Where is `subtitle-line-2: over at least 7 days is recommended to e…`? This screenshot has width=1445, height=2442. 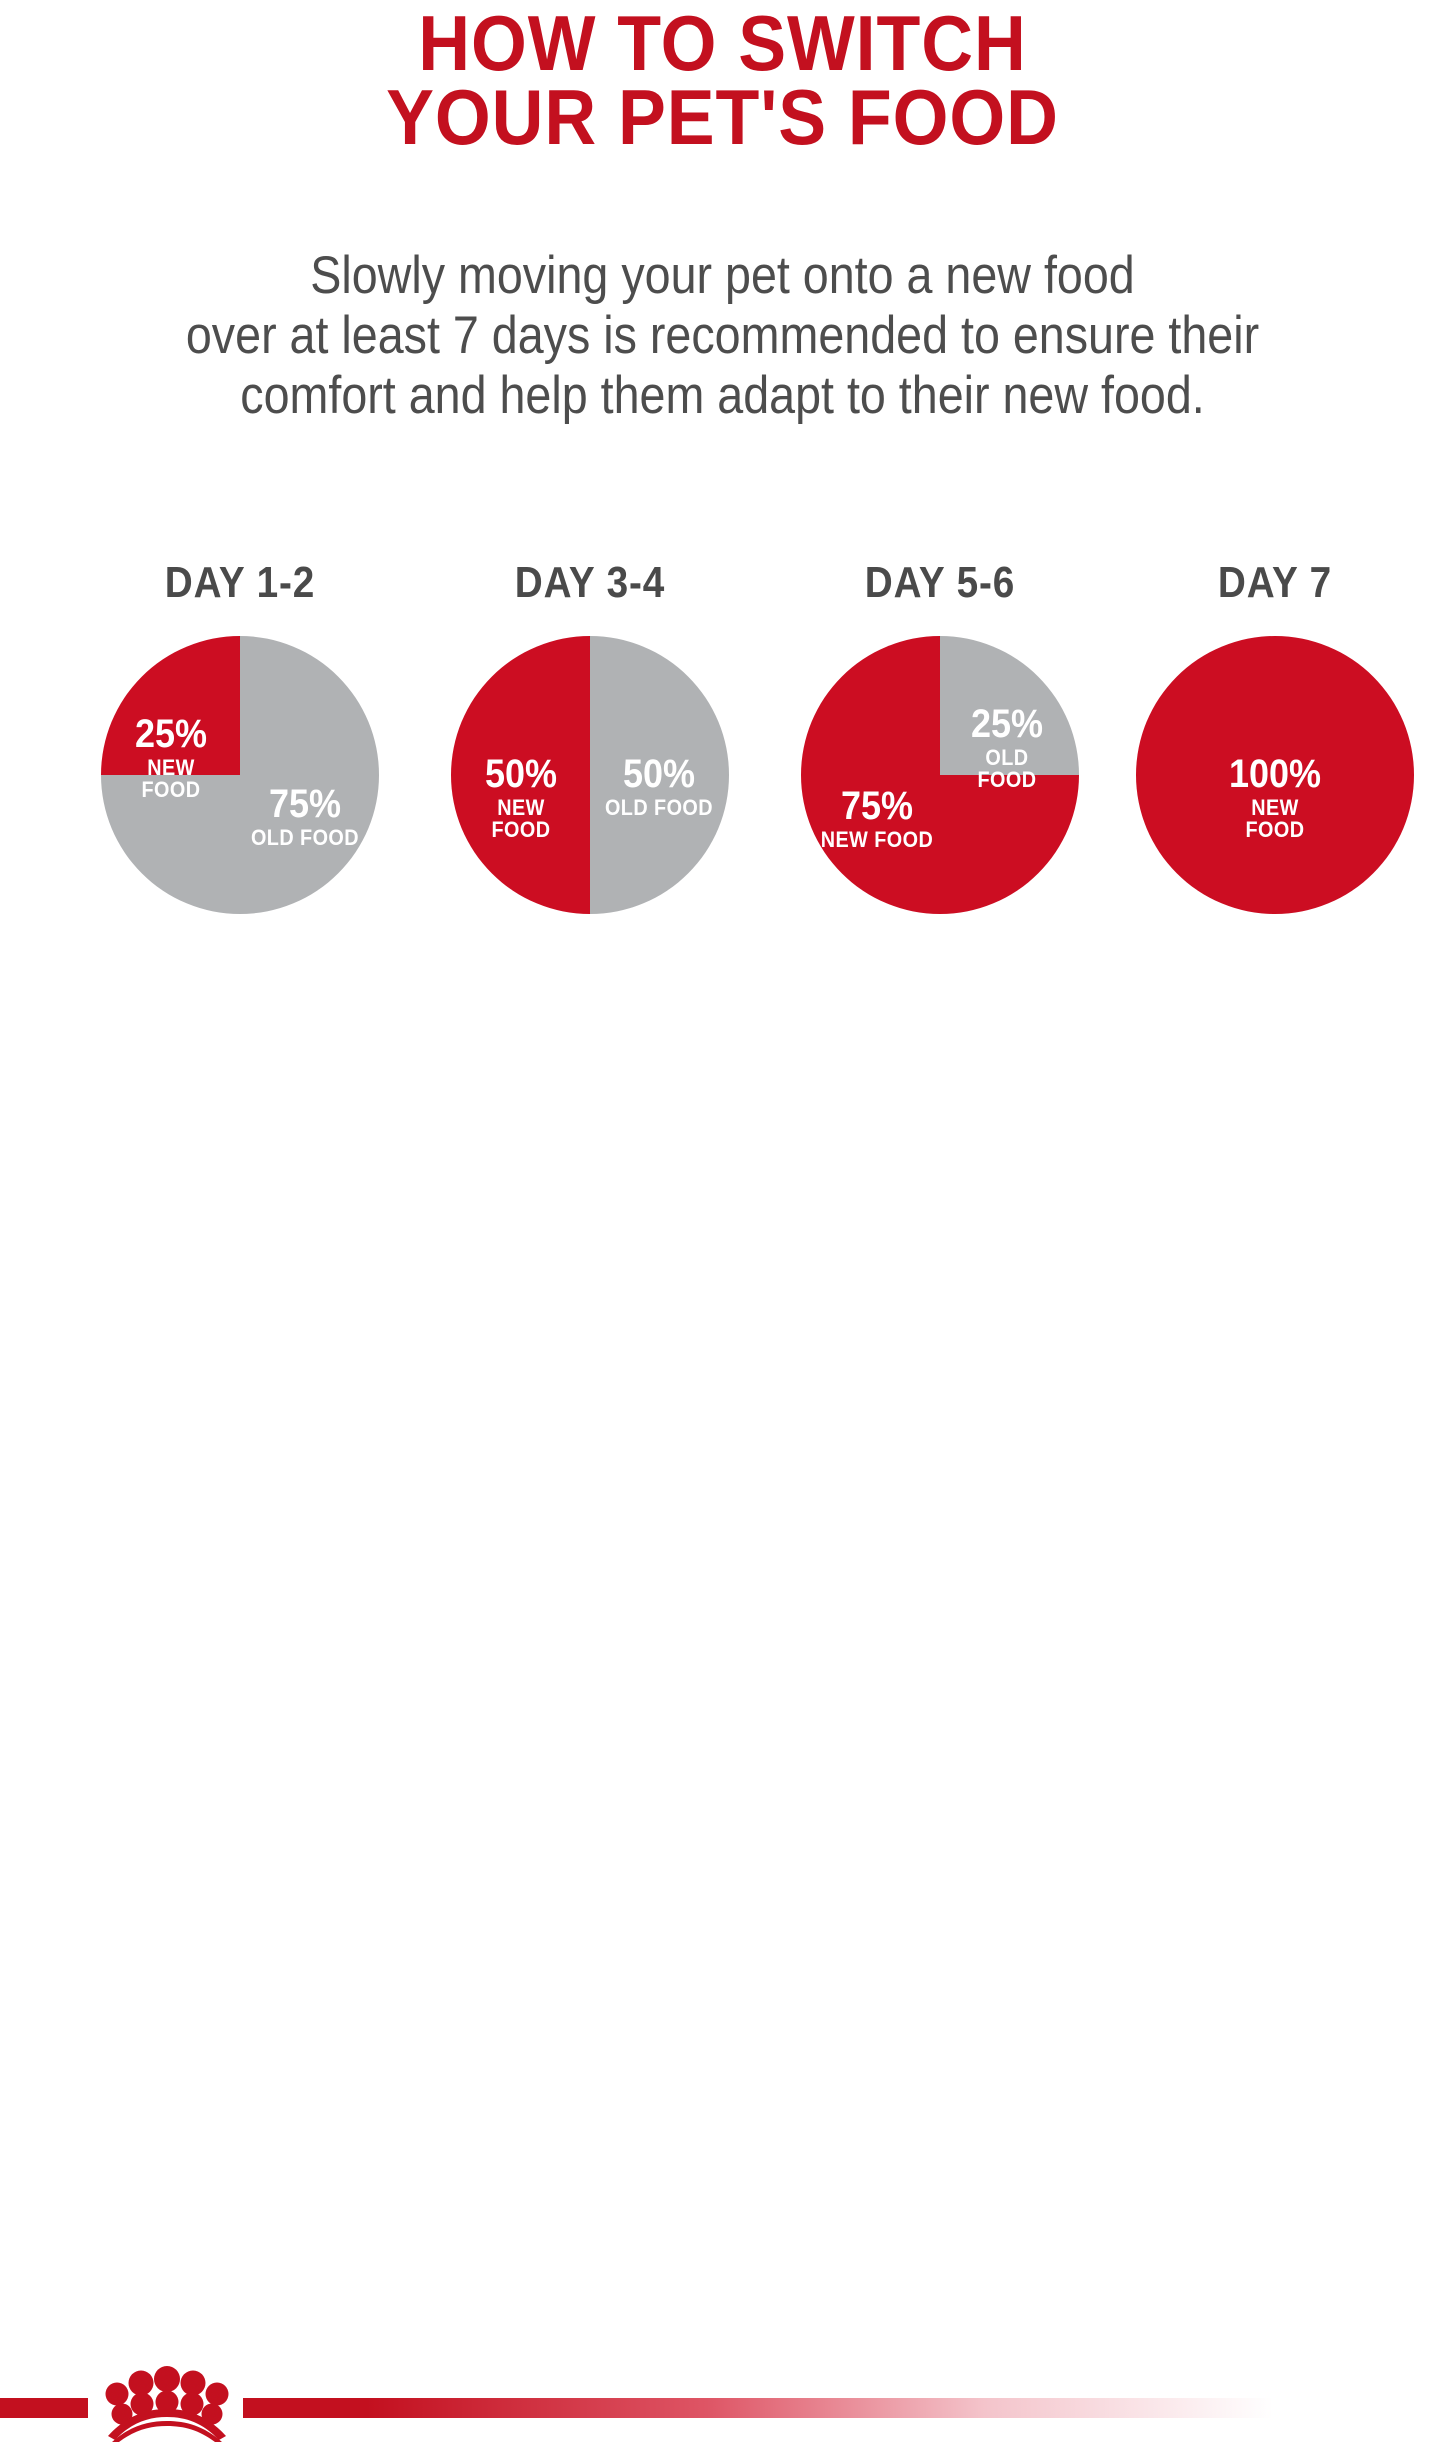
subtitle-line-2: over at least 7 days is recommended to e… is located at coordinates (722, 335).